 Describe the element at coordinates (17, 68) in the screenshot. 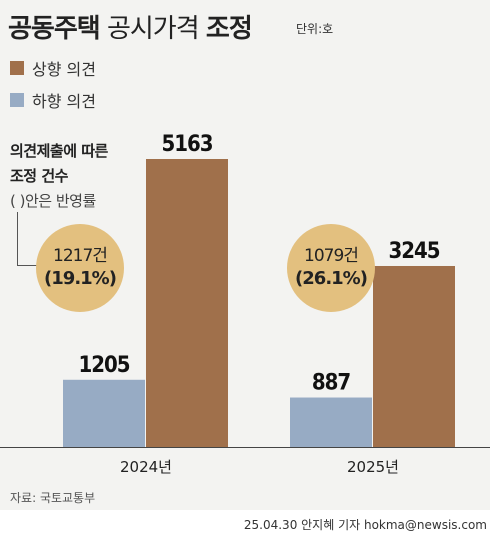

I see `legend-swatch-upward` at that location.